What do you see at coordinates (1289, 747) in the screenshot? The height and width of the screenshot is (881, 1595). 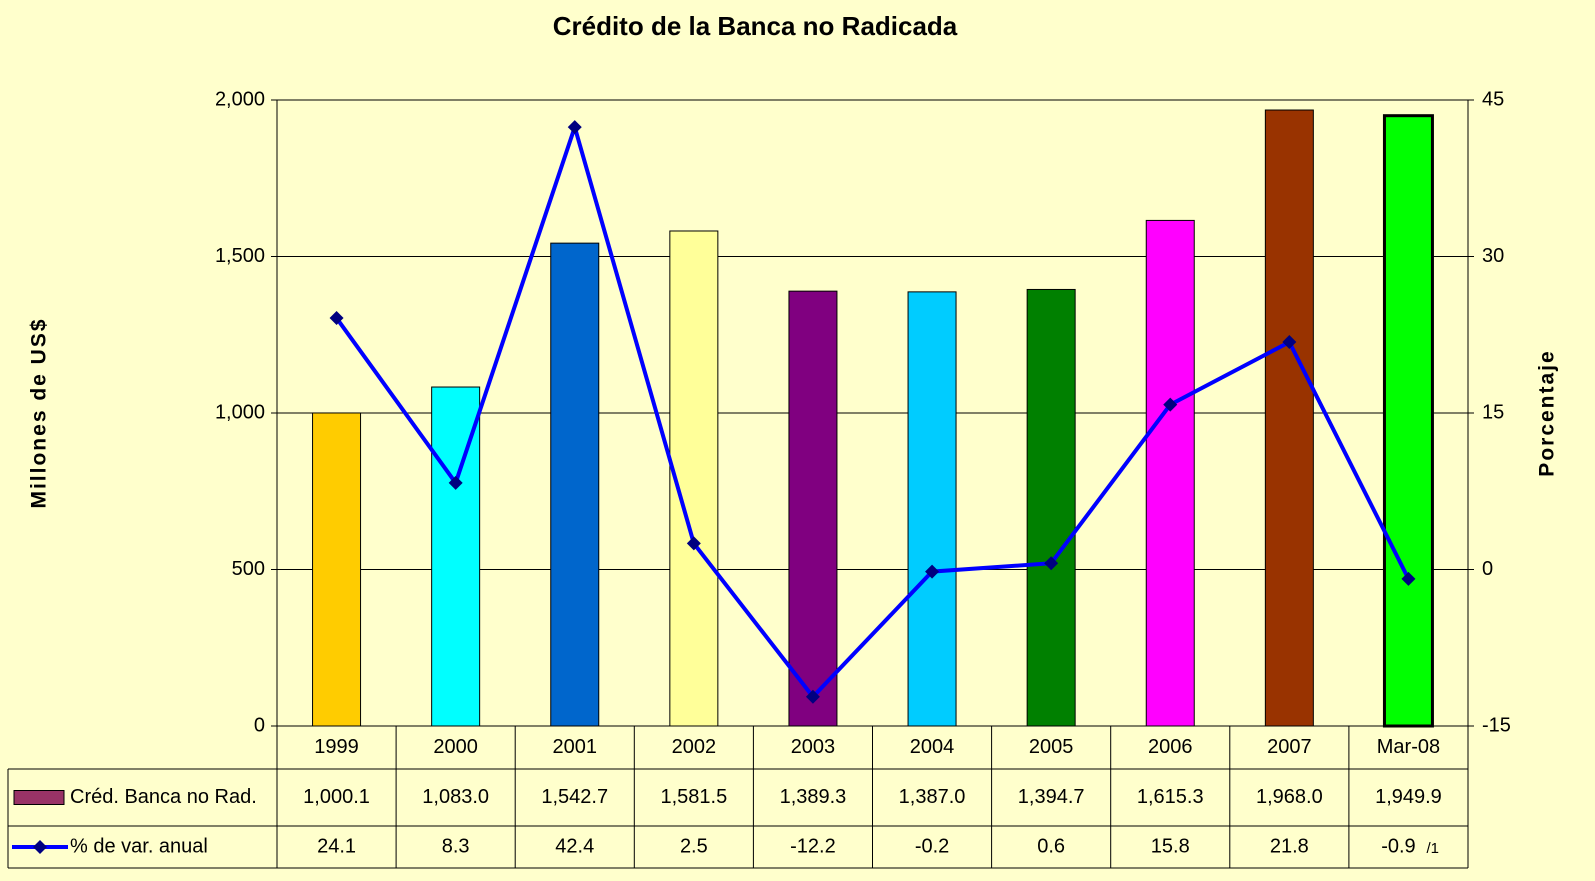 I see `x-tick-label: 2007` at bounding box center [1289, 747].